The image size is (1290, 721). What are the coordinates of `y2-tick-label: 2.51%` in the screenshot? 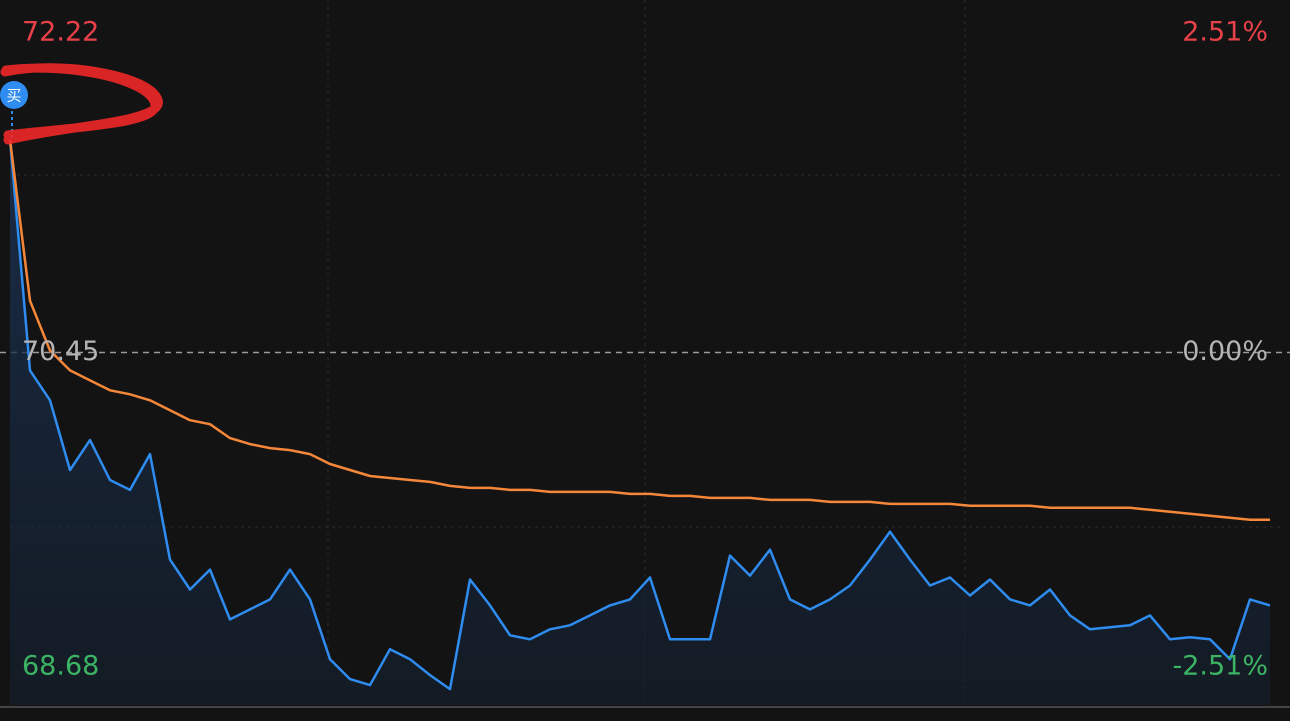 It's located at (1225, 32).